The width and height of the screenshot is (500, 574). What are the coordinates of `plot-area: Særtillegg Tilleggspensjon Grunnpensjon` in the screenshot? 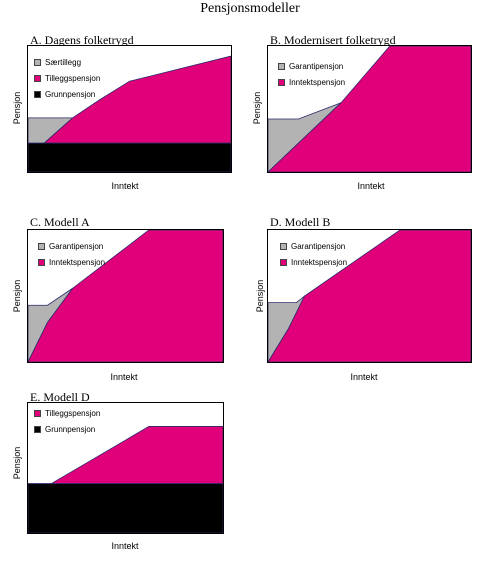 It's located at (129, 109).